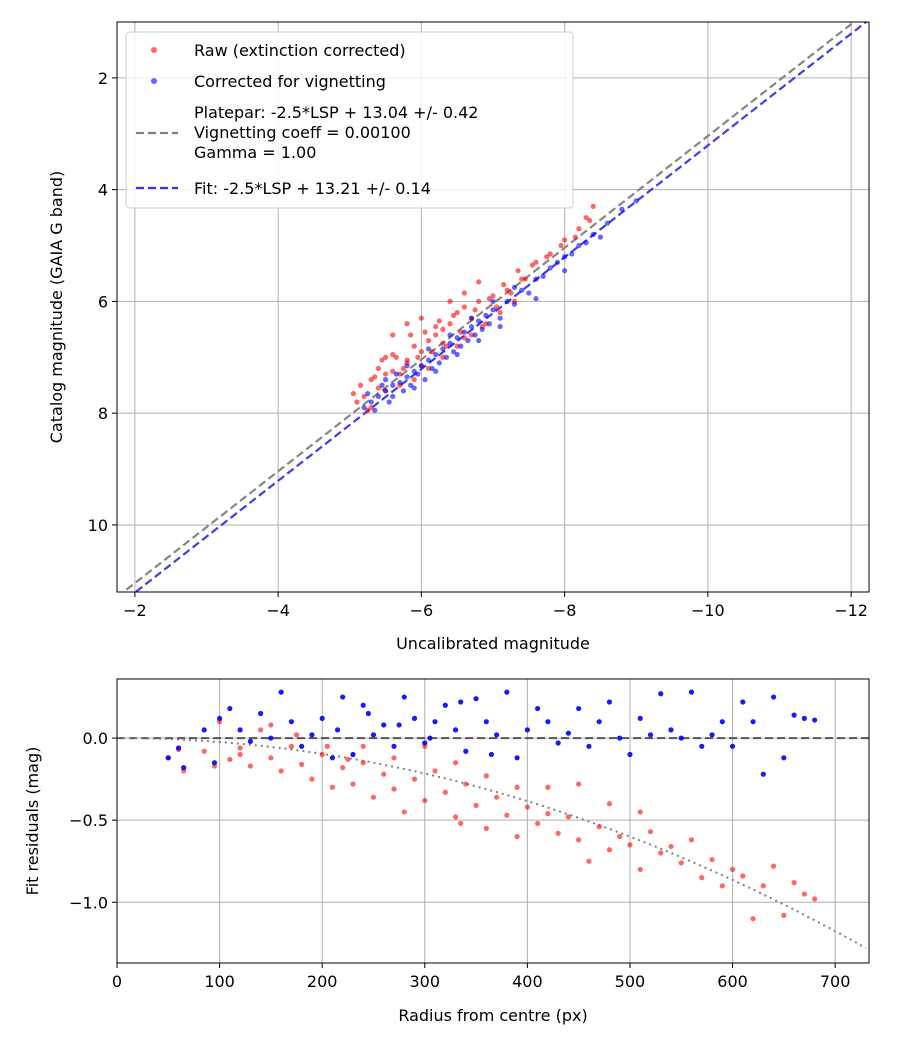  What do you see at coordinates (494, 305) in the screenshot?
I see `top-points` at bounding box center [494, 305].